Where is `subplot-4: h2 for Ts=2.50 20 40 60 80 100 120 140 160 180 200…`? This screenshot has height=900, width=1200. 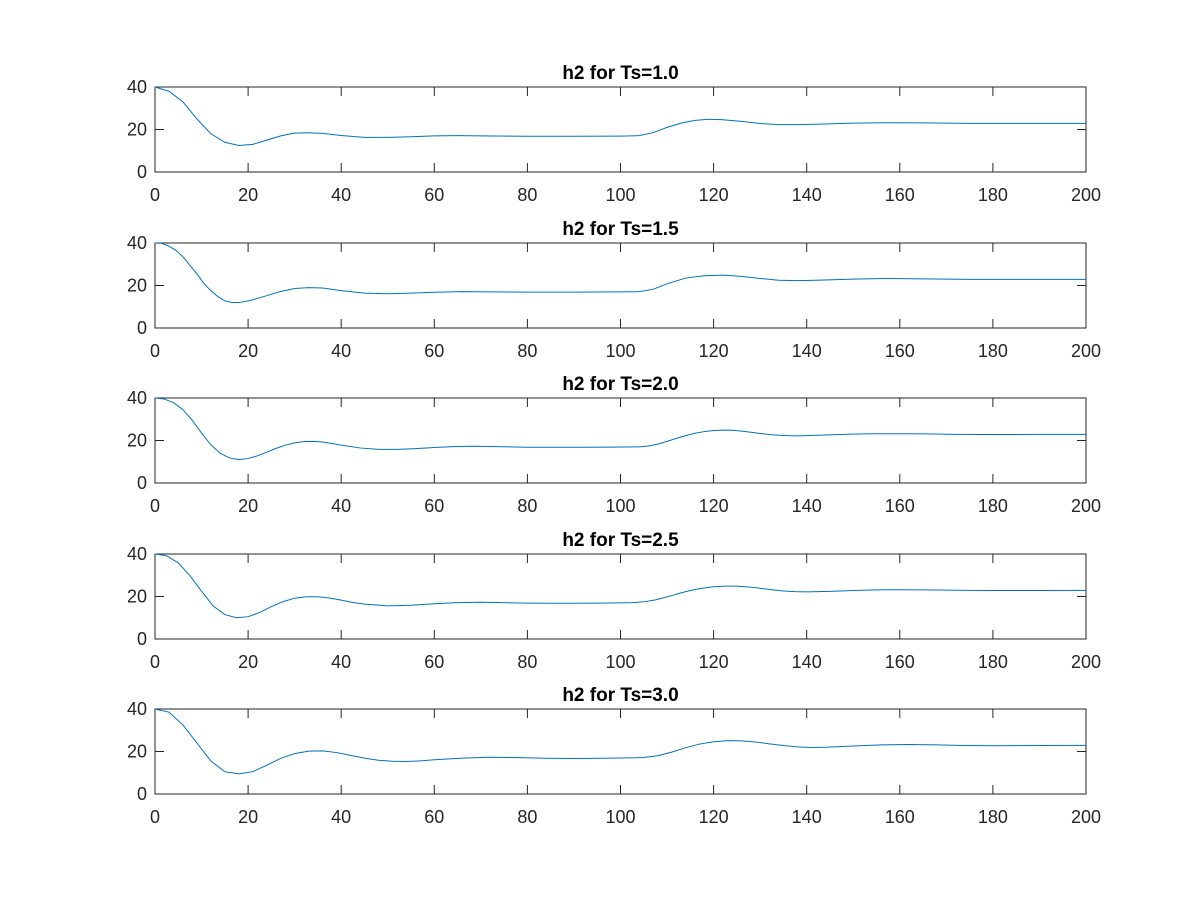 subplot-4: h2 for Ts=2.50 20 40 60 80 100 120 140 160 180 200… is located at coordinates (614, 601).